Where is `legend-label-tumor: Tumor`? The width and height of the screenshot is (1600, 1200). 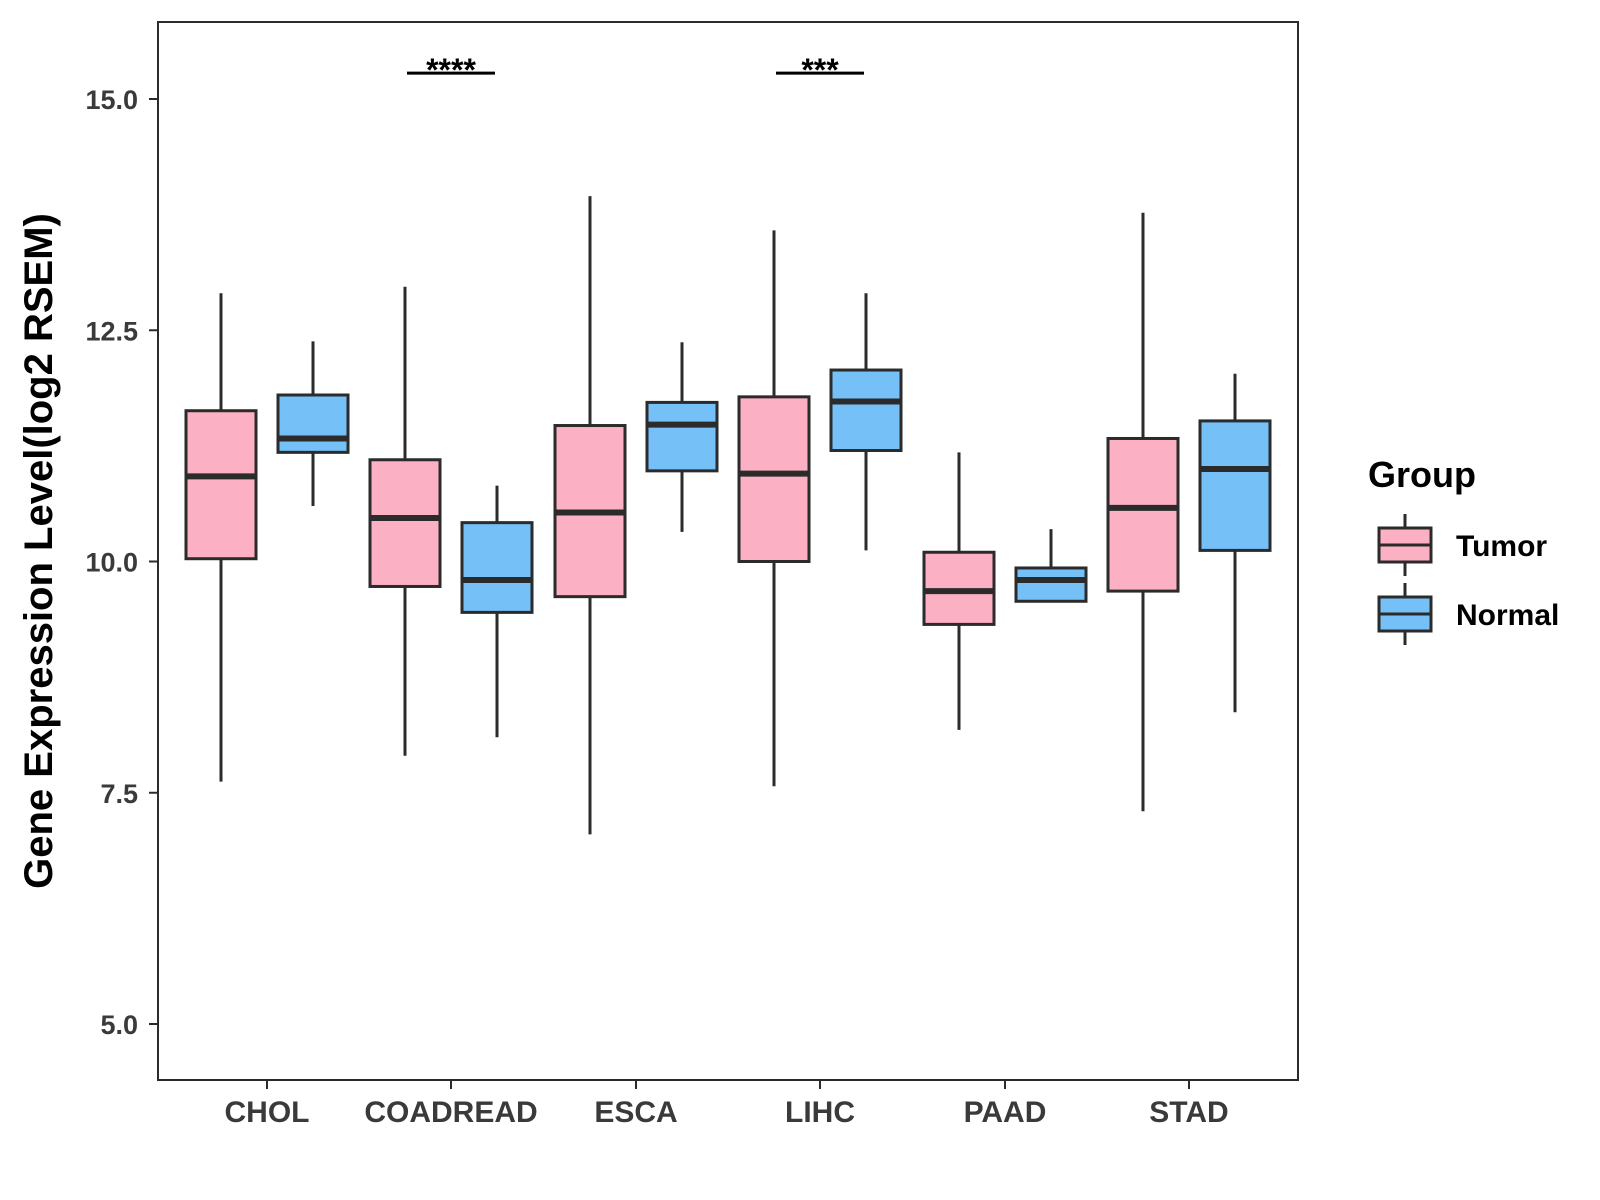 legend-label-tumor: Tumor is located at coordinates (1501, 546).